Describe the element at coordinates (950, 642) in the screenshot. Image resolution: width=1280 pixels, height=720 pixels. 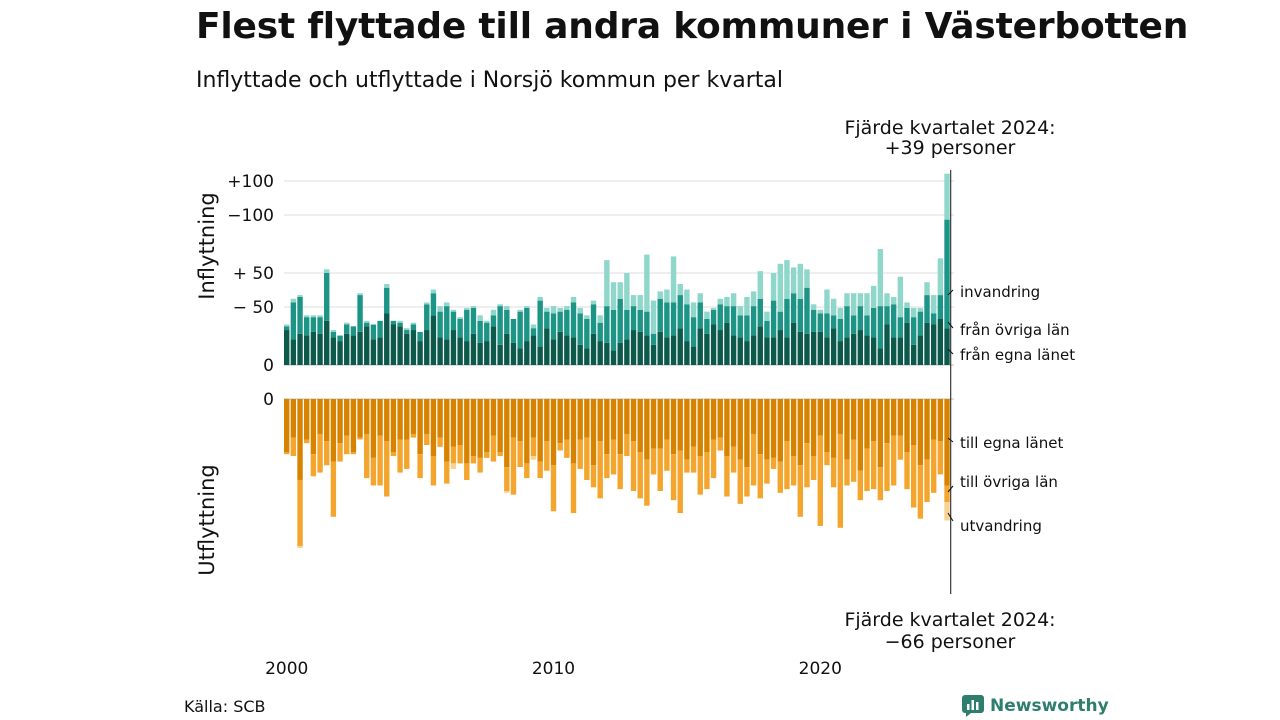
I see `callout-bottom-line-2: −66 personer` at that location.